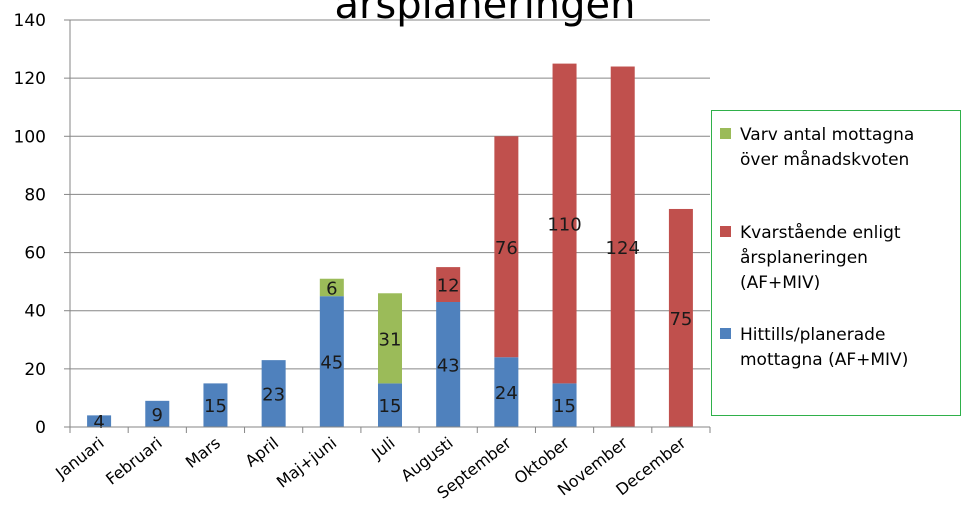 The width and height of the screenshot is (963, 528). I want to click on data-label: 24, so click(506, 393).